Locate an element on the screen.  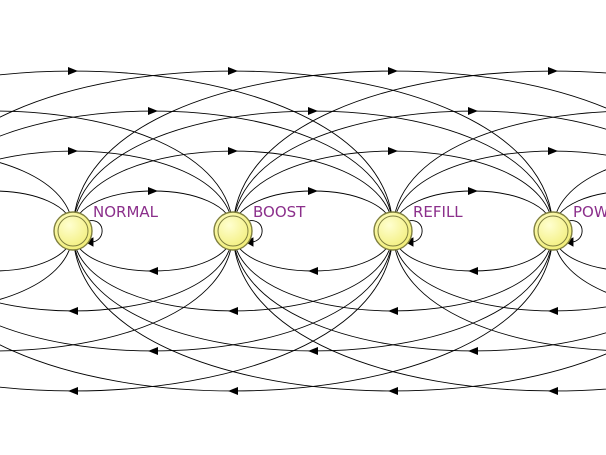
state-label-normal: NORMAL is located at coordinates (126, 212).